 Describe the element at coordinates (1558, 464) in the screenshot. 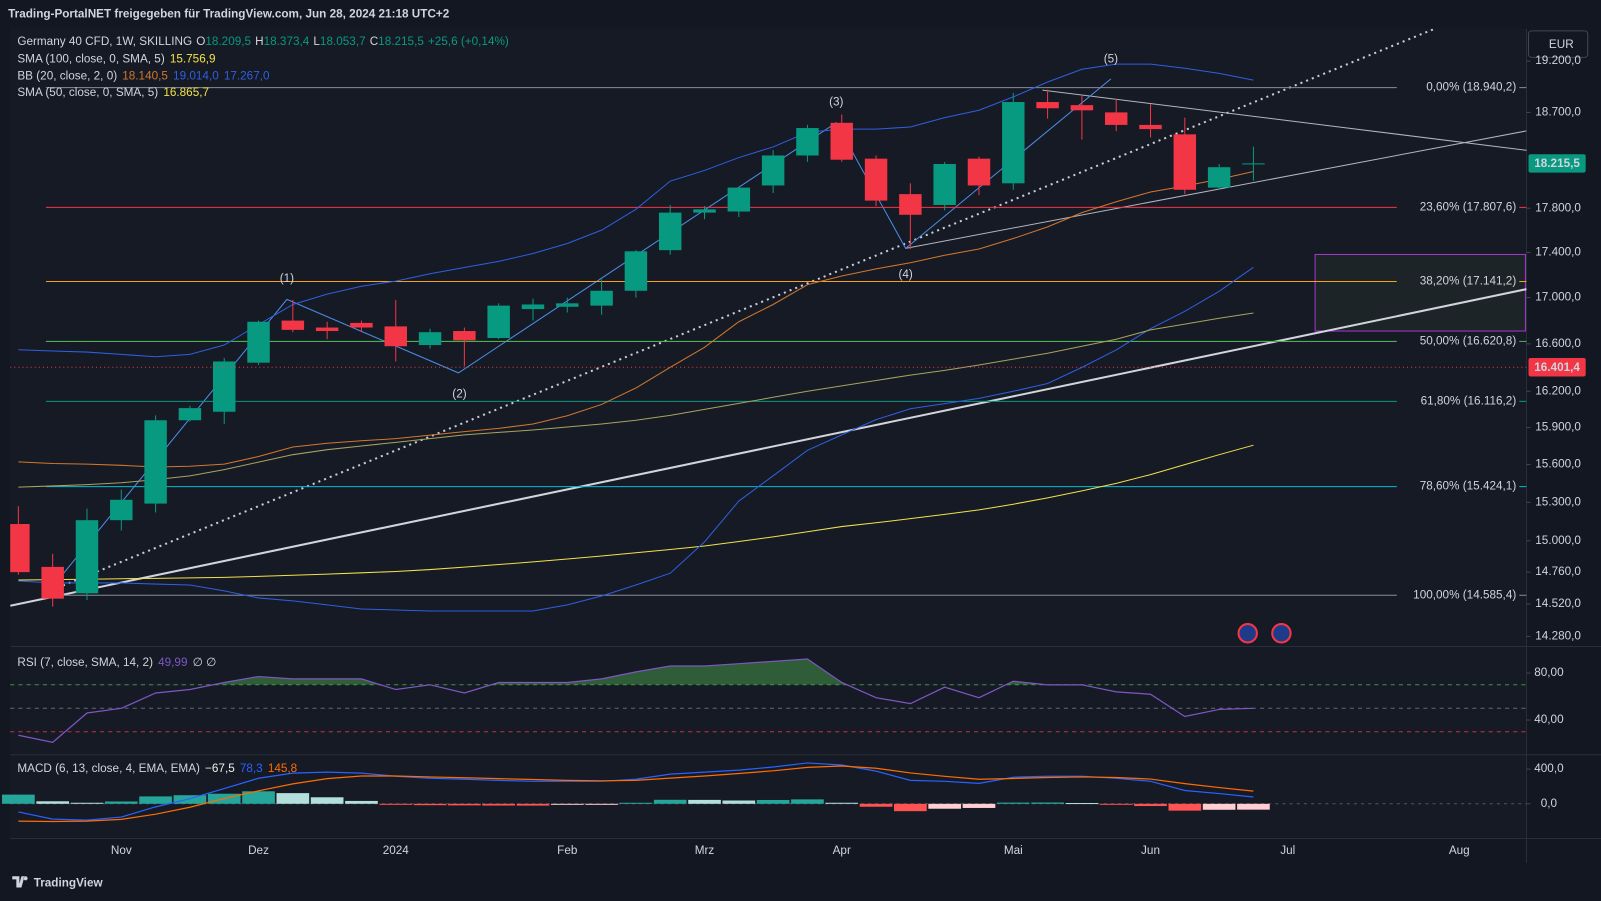

I see `y-tick-label: 15.600,0` at that location.